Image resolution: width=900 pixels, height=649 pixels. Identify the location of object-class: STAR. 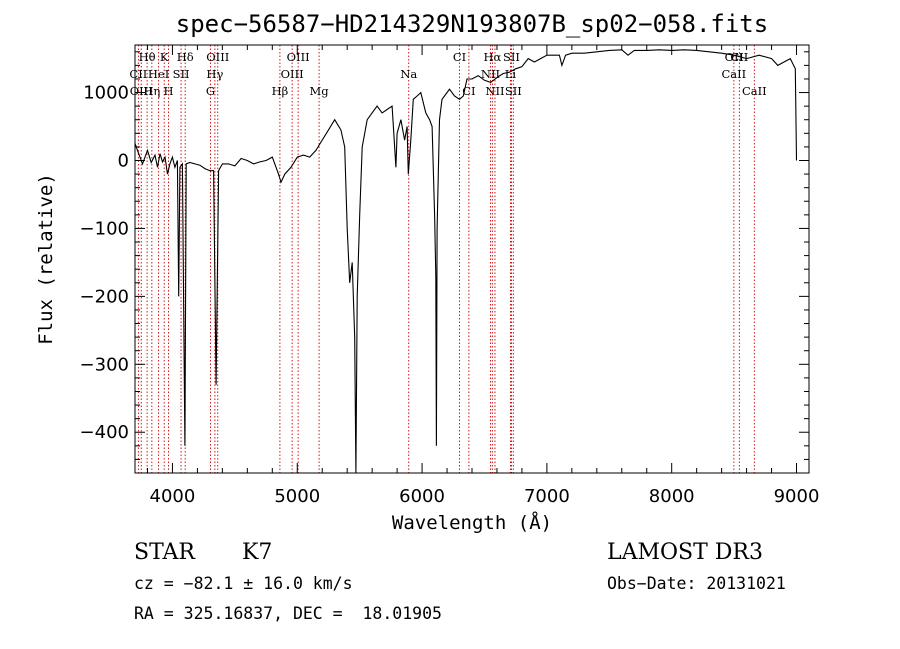
(164, 552).